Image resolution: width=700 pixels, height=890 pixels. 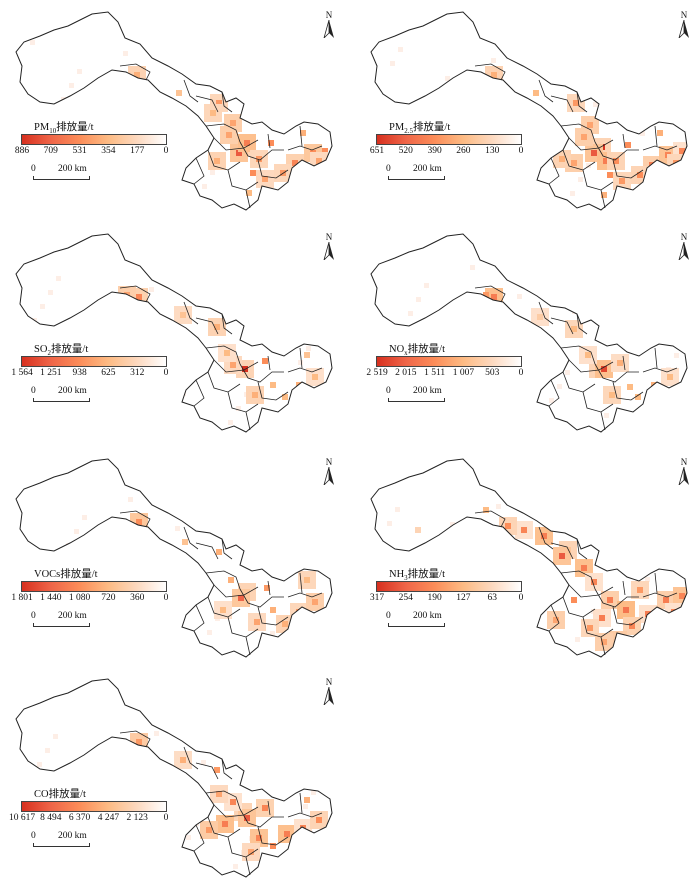 What do you see at coordinates (492, 373) in the screenshot?
I see `legend-tick-label: 503` at bounding box center [492, 373].